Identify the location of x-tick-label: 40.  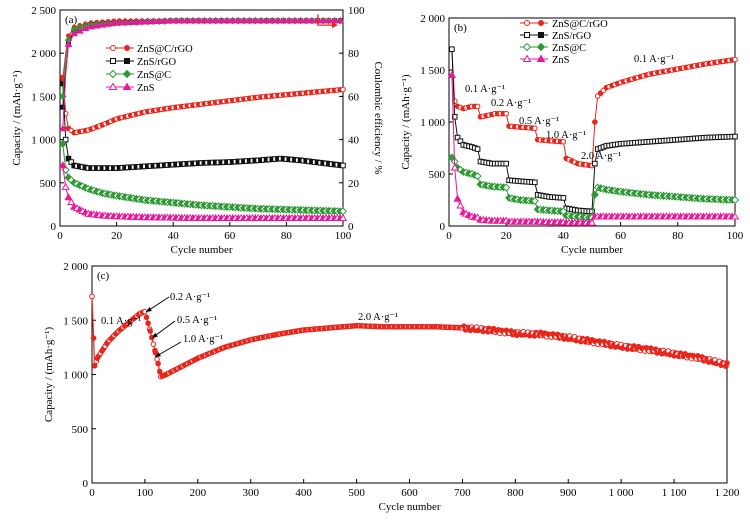
(174, 236).